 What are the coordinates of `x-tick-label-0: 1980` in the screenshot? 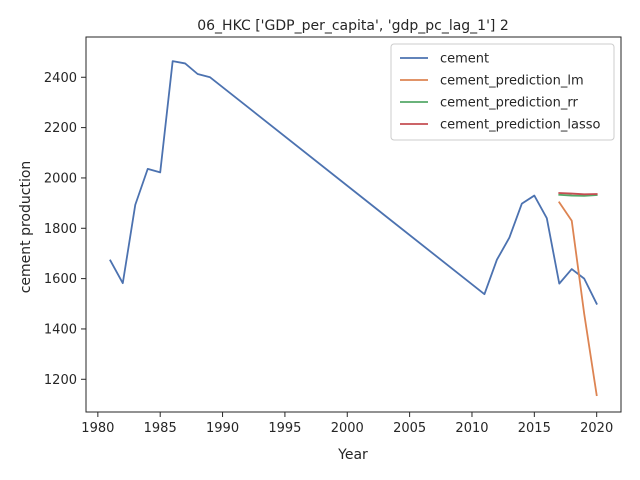 It's located at (97, 428).